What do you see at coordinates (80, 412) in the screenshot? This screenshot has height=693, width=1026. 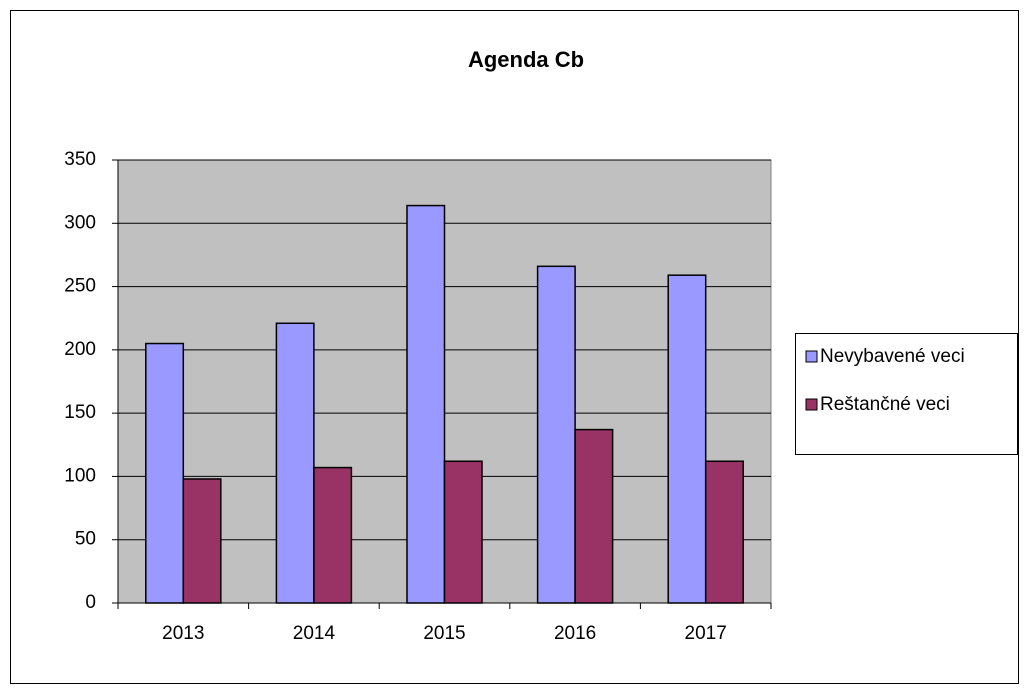 I see `y-tick-label: 150` at bounding box center [80, 412].